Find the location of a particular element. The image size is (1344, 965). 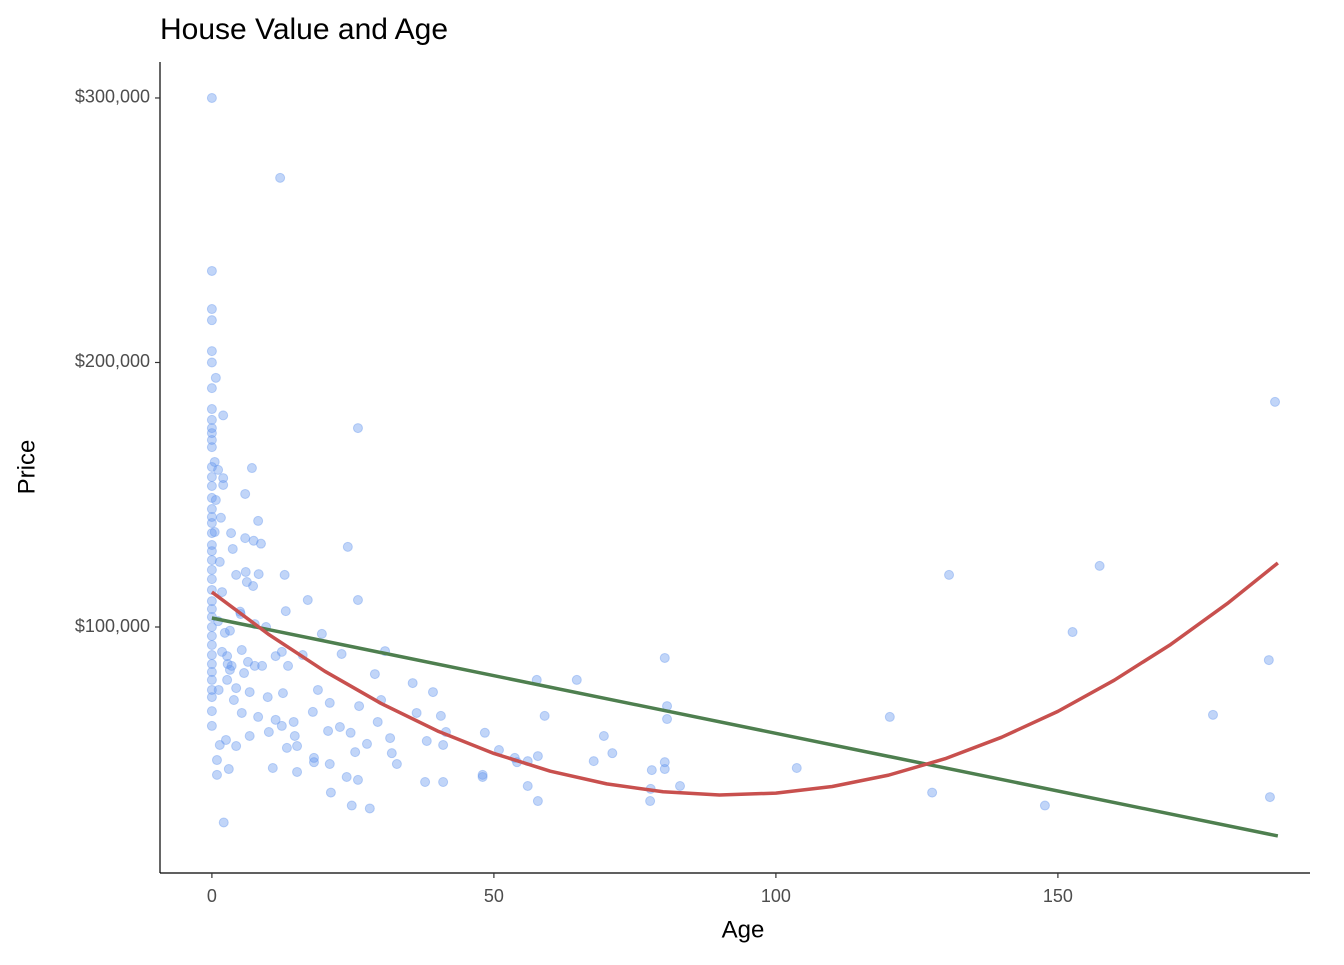

chart-title: House Value and Age is located at coordinates (304, 29).